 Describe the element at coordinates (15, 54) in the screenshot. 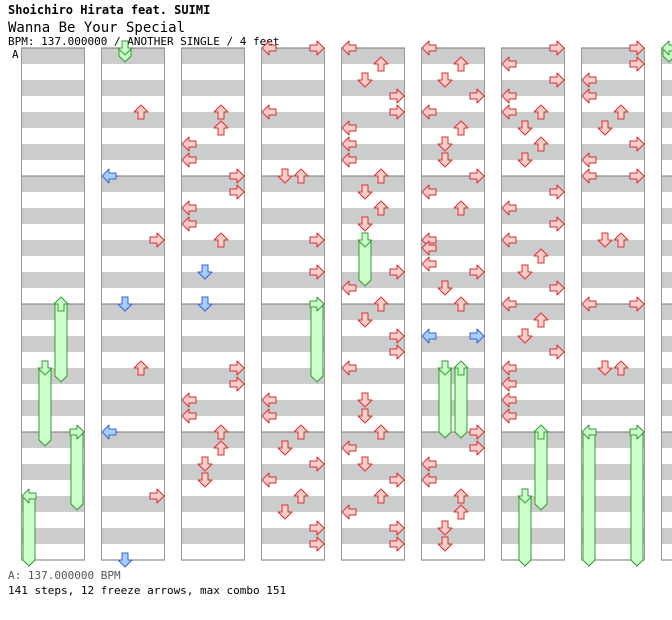

I see `bpm-marker: A` at that location.